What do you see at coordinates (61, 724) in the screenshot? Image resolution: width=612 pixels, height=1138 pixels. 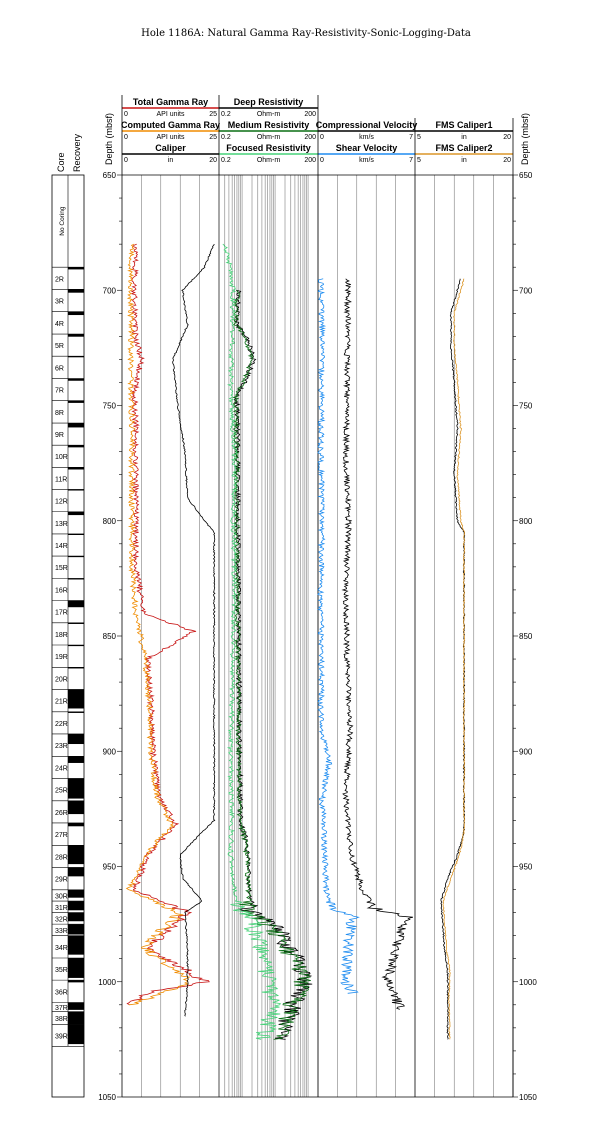 I see `core-label-22R: 22R` at bounding box center [61, 724].